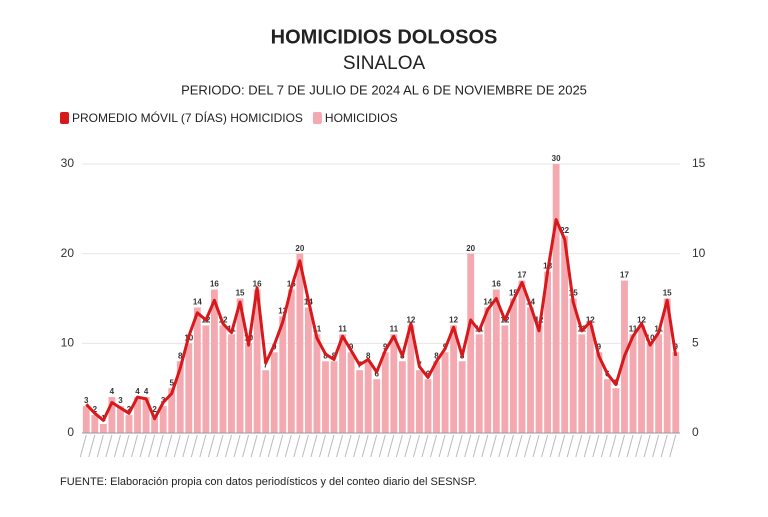  What do you see at coordinates (377, 373) in the screenshot?
I see `value-label: 6` at bounding box center [377, 373].